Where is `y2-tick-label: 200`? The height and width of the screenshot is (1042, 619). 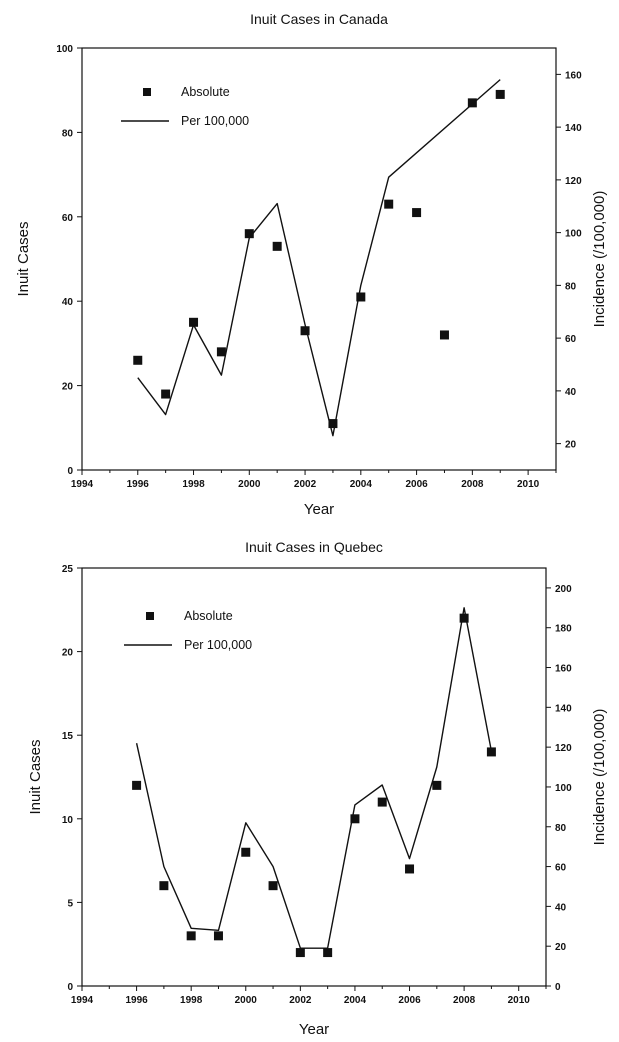 y2-tick-label: 200 is located at coordinates (563, 589).